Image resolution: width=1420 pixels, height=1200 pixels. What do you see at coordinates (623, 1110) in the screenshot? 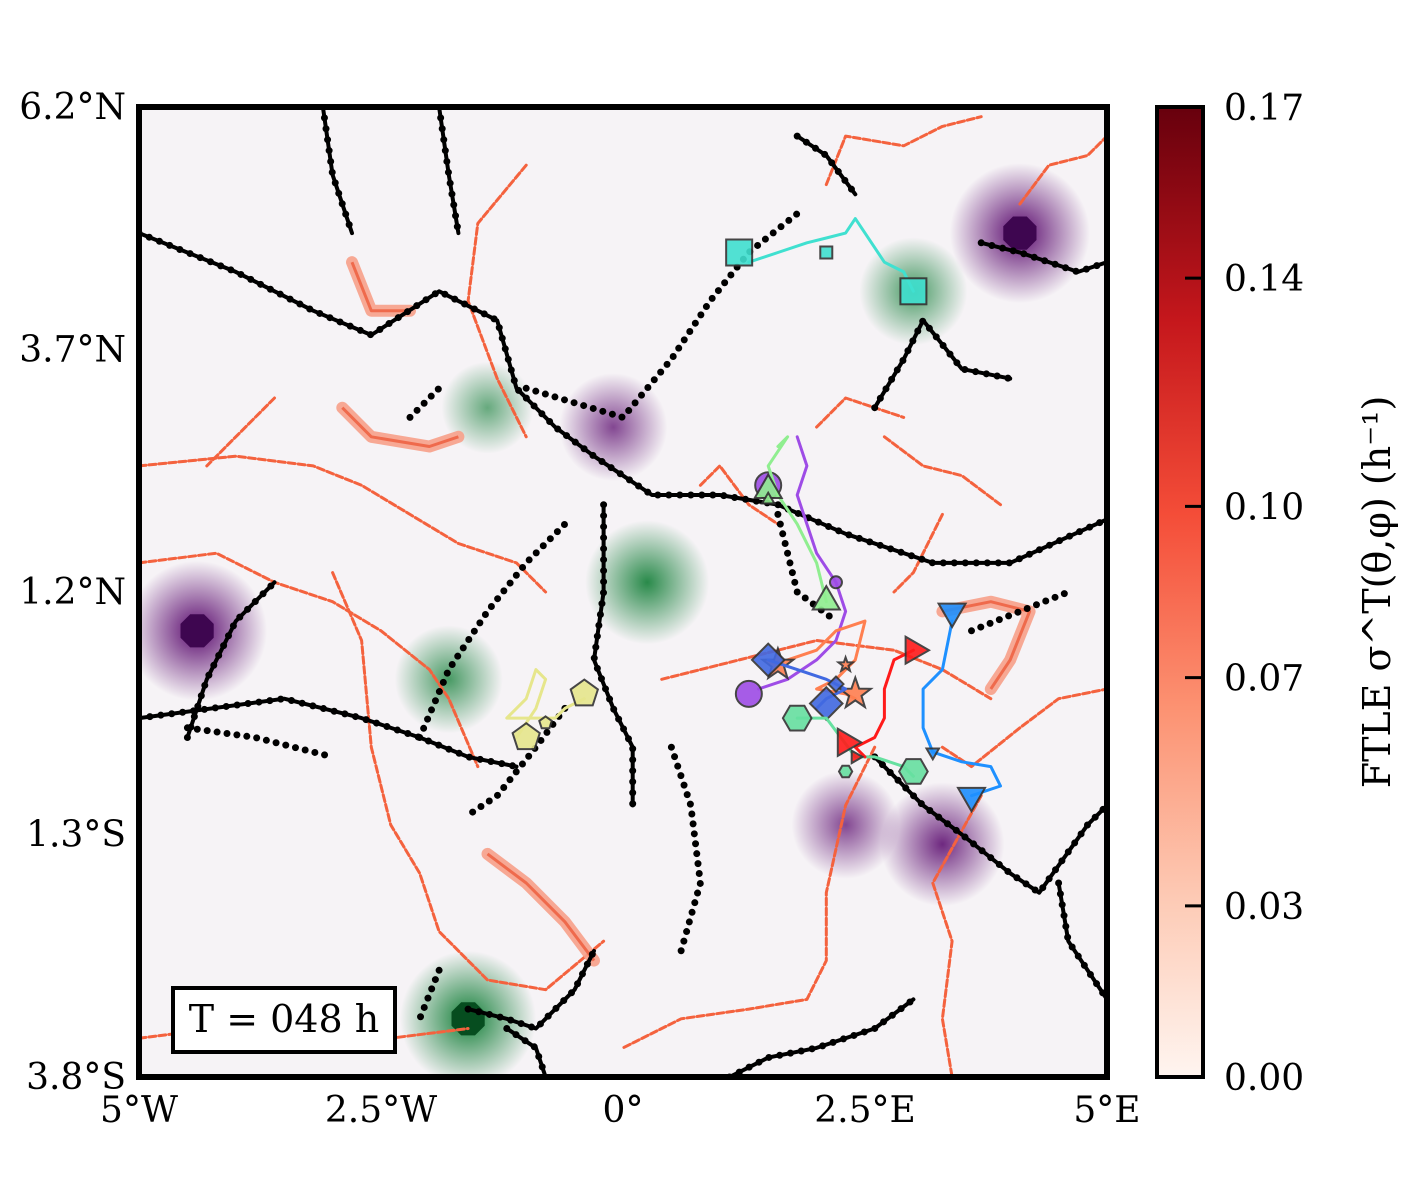
I see `x-tick-label: 0°` at bounding box center [623, 1110].